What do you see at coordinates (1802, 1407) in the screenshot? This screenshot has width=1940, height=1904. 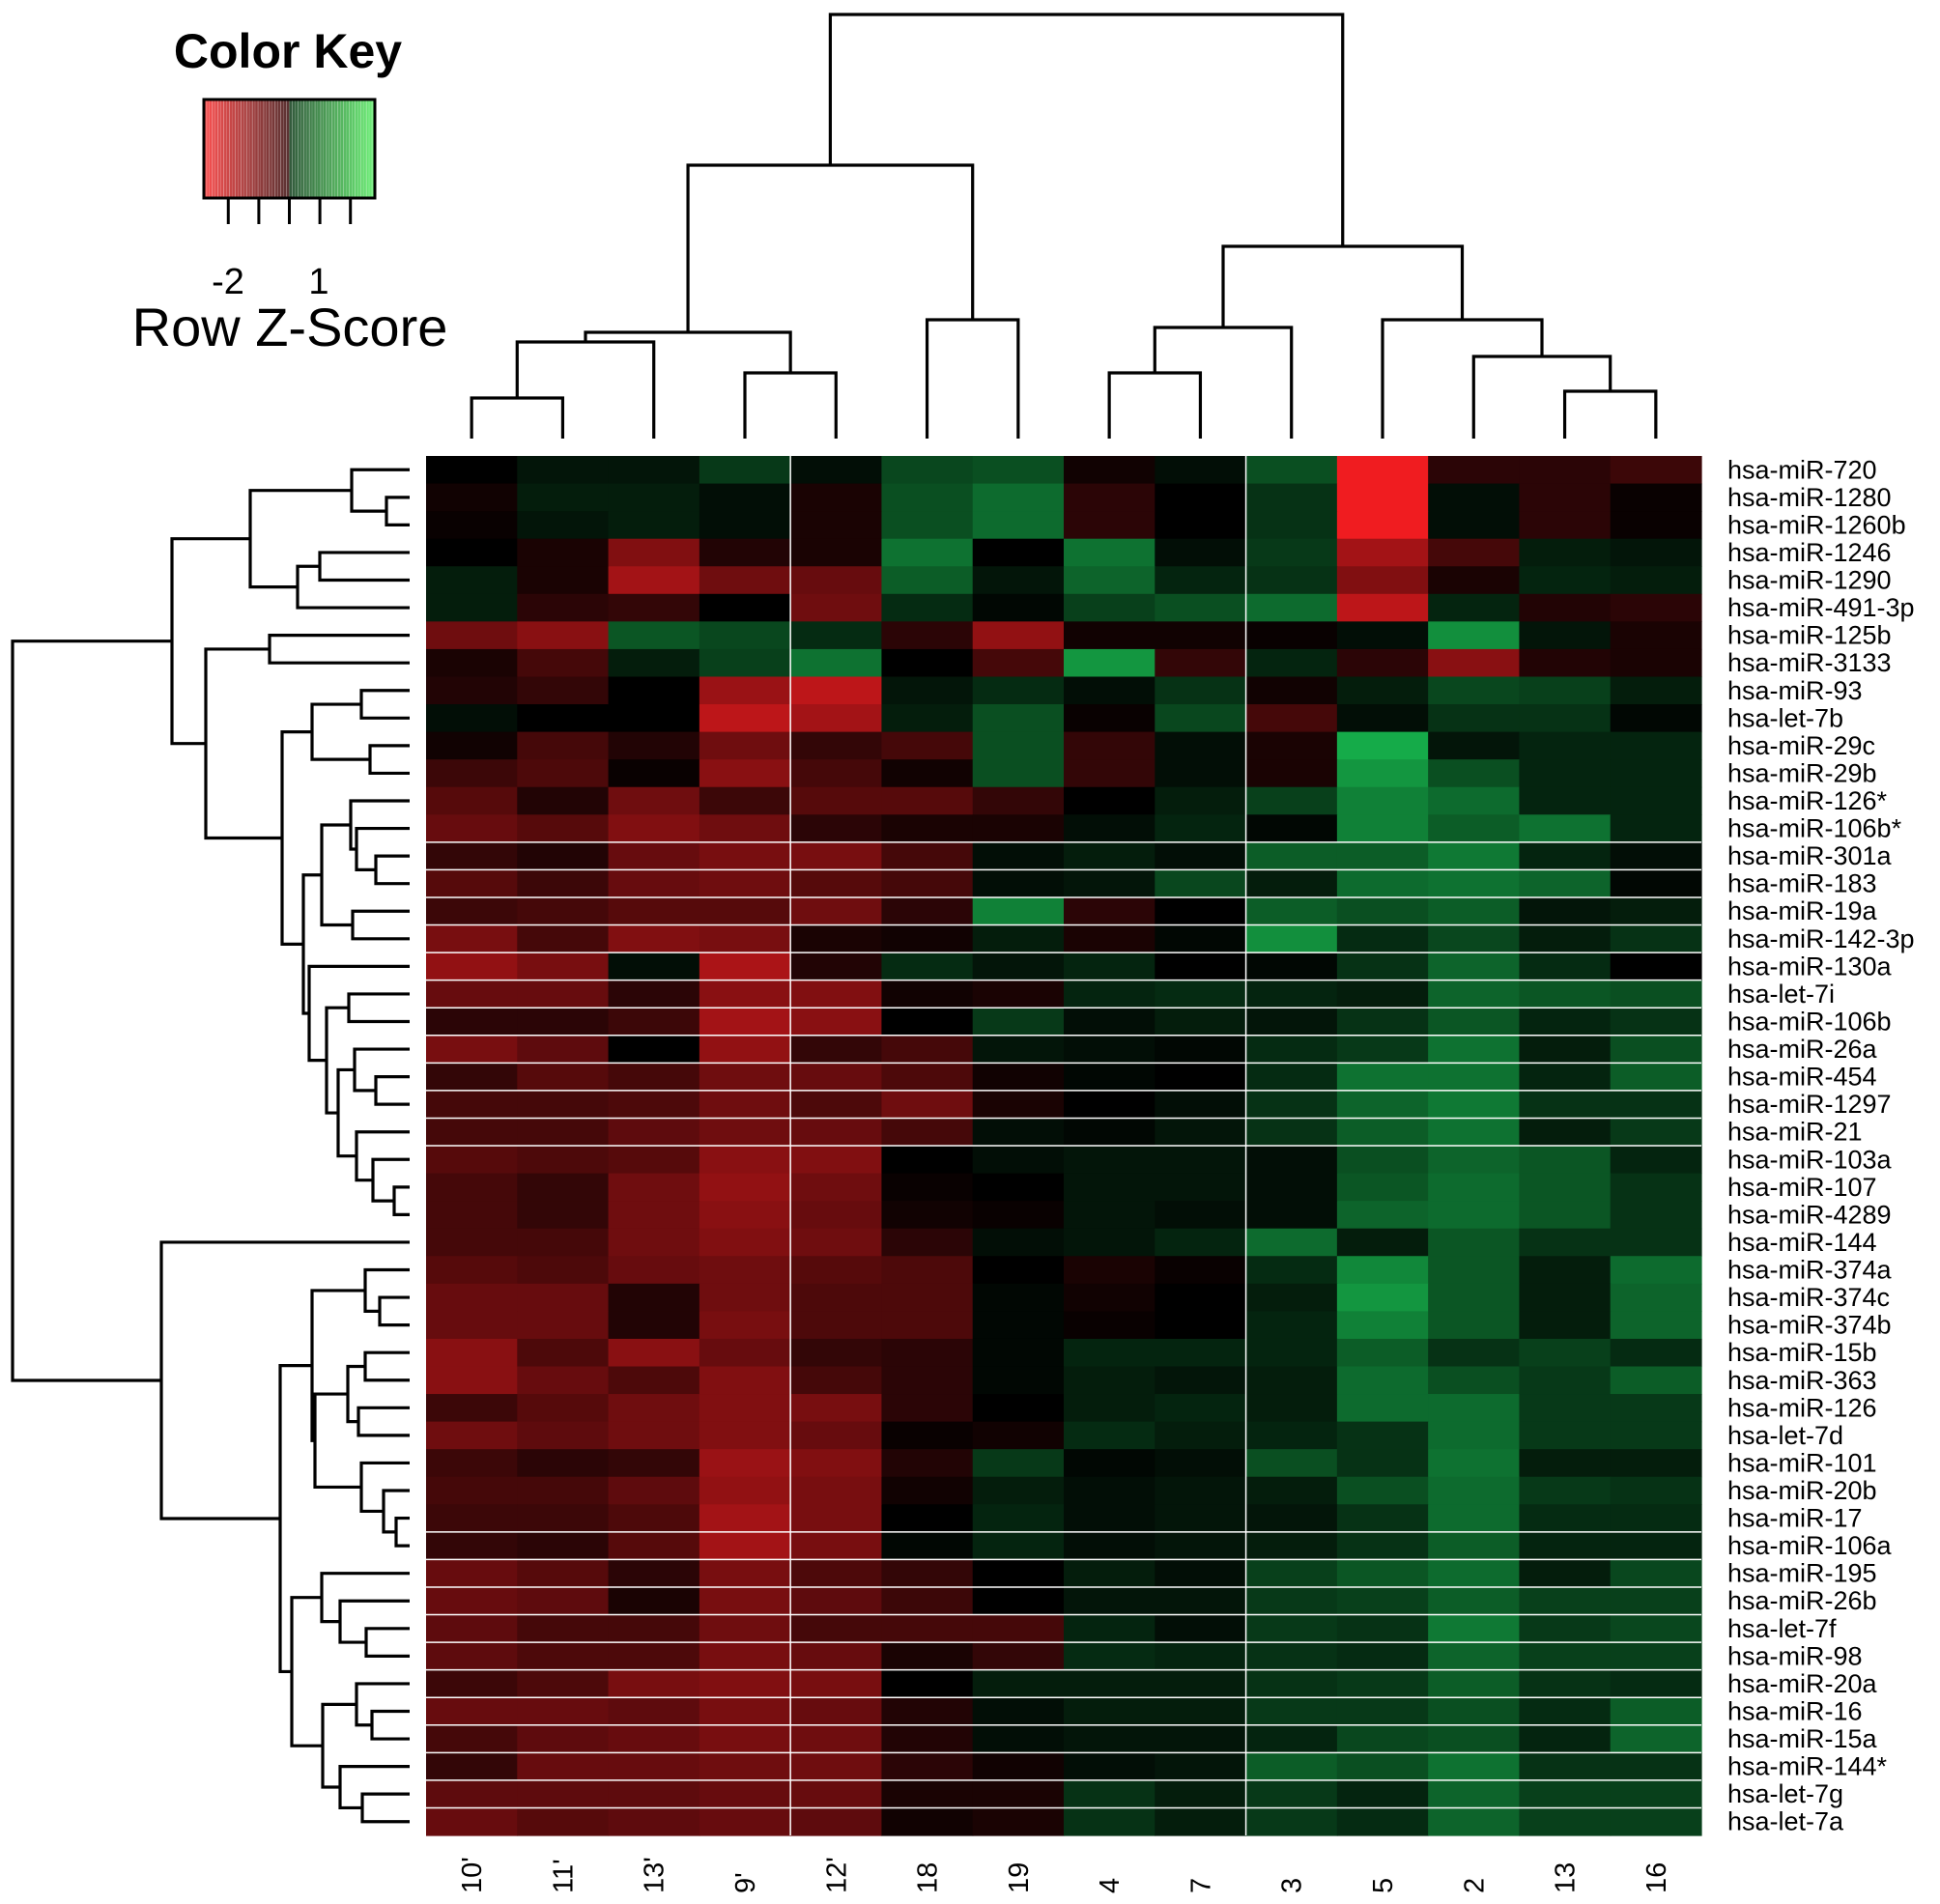 I see `row-label: hsa-miR-126` at bounding box center [1802, 1407].